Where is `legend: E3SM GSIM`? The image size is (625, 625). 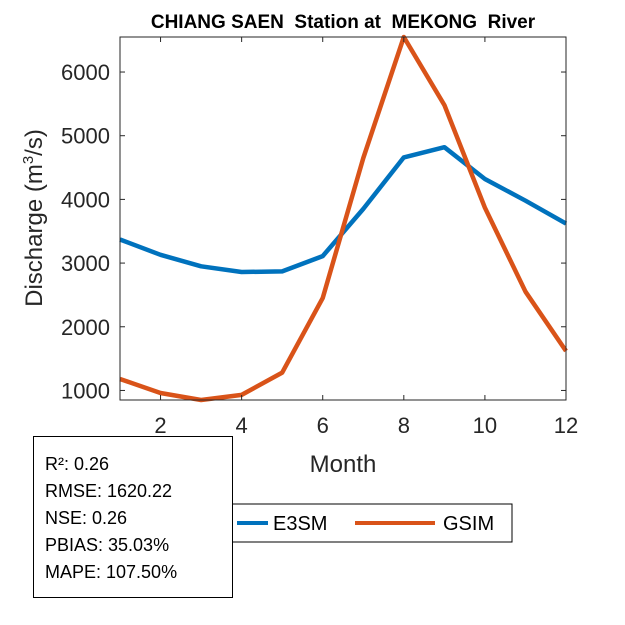
legend: E3SM GSIM is located at coordinates (371, 523).